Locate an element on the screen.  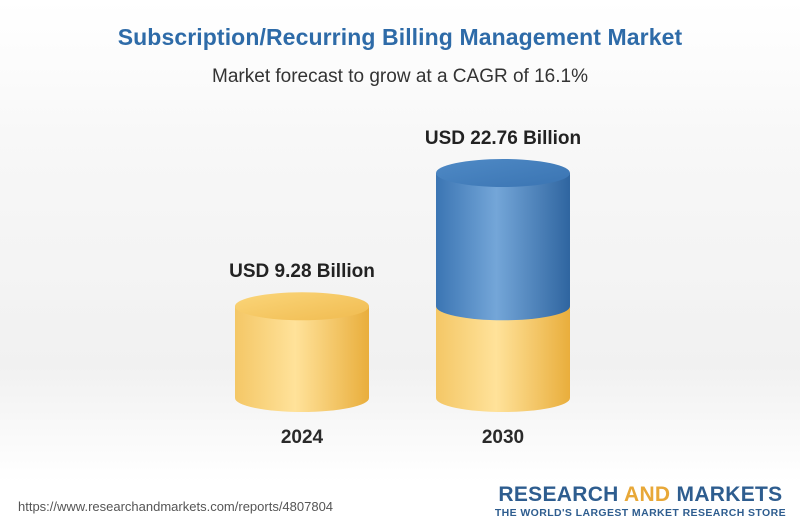
bar-2030-growth-segment is located at coordinates (503, 240).